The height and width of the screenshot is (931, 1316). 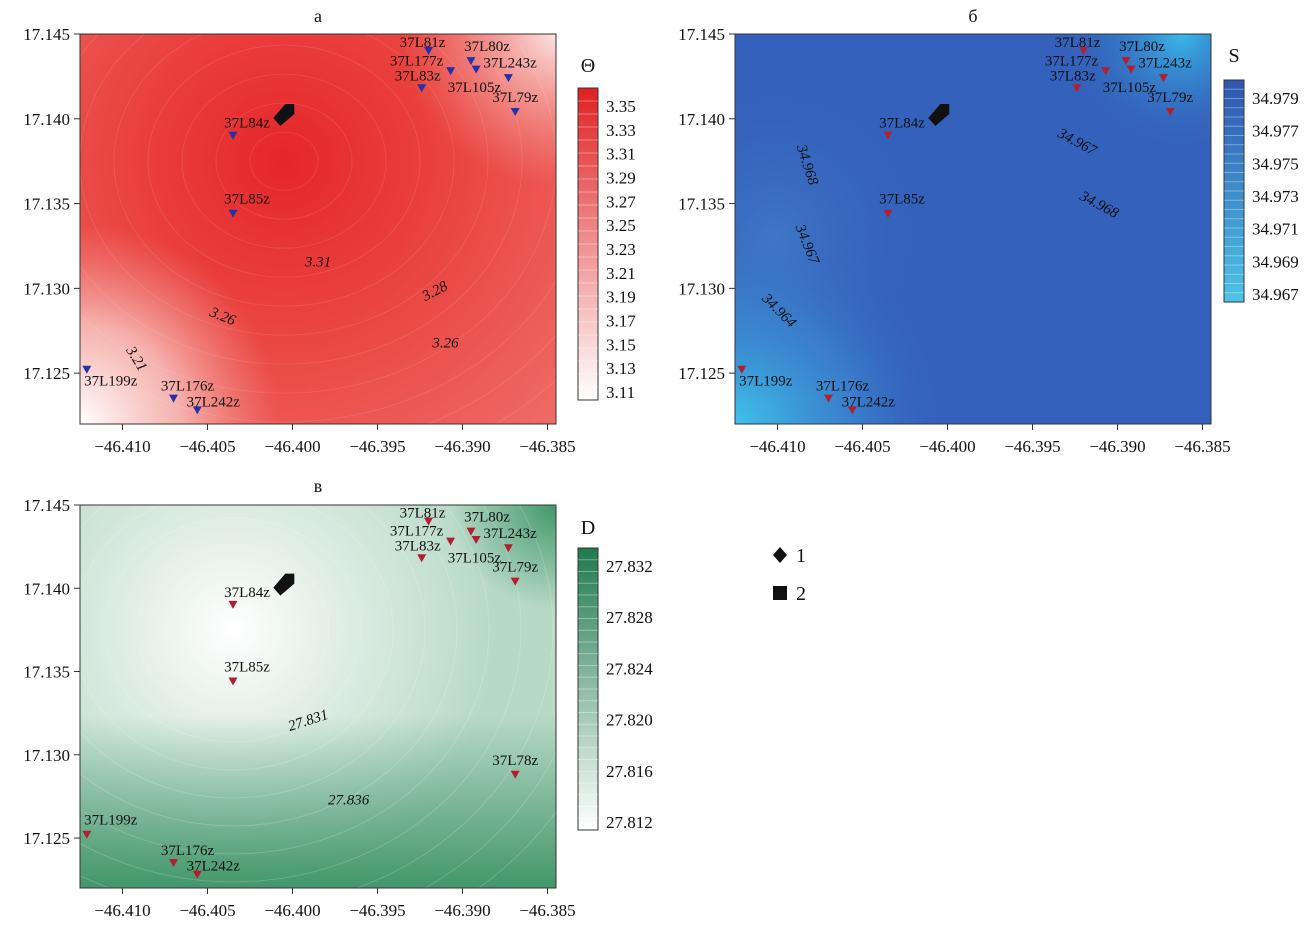 What do you see at coordinates (701, 204) in the screenshot?
I see `y-tick-label: 17.135` at bounding box center [701, 204].